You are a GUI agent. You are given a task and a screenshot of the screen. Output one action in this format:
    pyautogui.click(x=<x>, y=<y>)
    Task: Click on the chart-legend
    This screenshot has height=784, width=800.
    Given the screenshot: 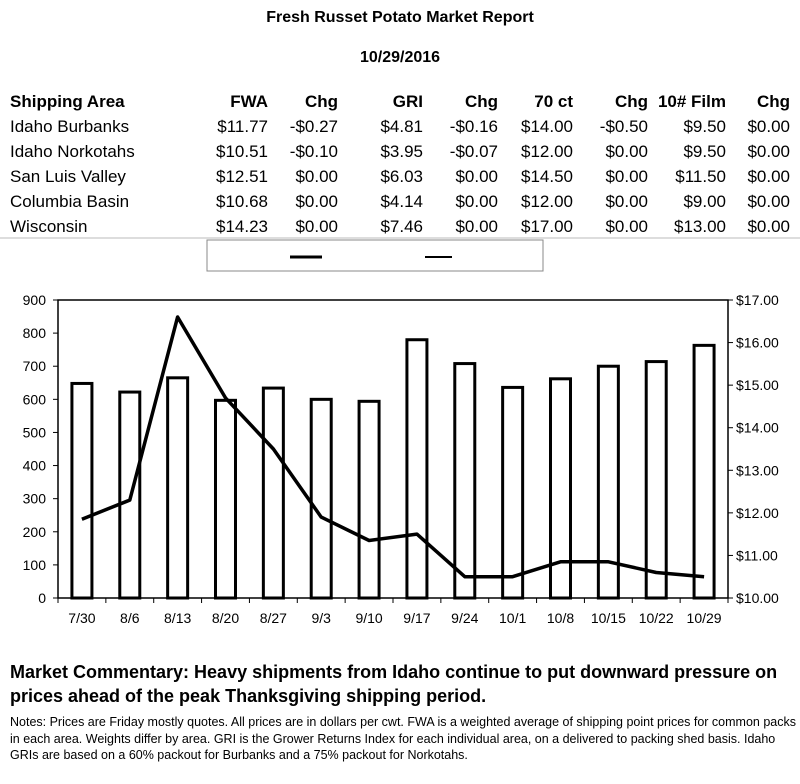 What is the action you would take?
    pyautogui.click(x=375, y=255)
    